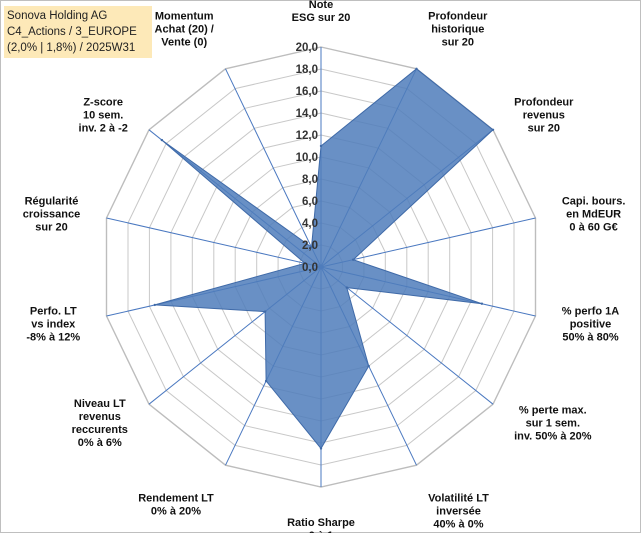 Image resolution: width=641 pixels, height=533 pixels. I want to click on tick-label: 16,0, so click(307, 92).